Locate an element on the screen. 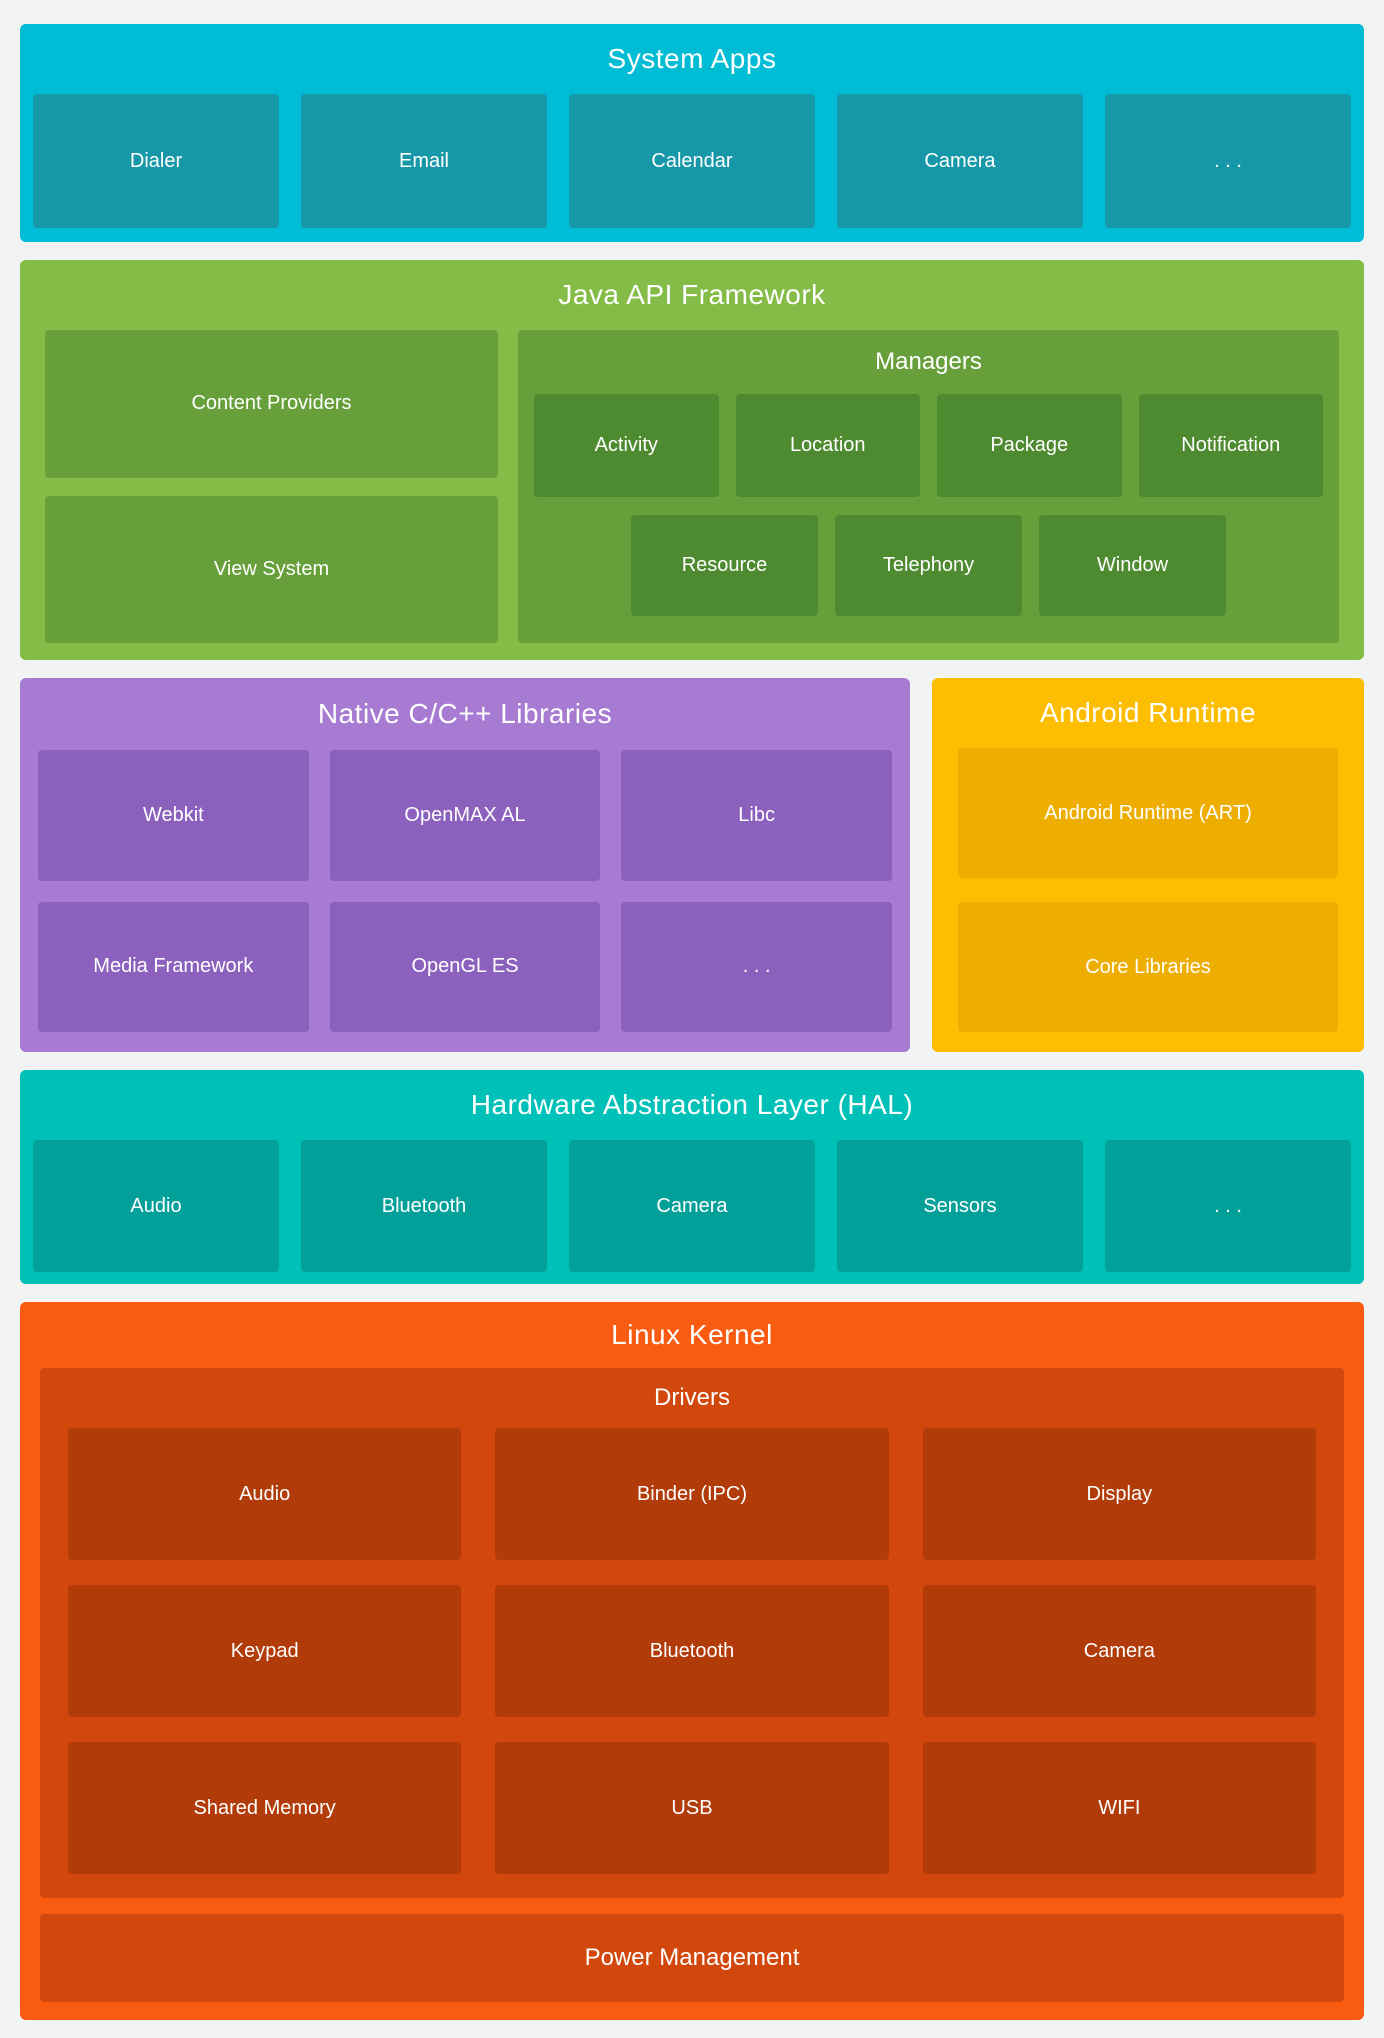 This screenshot has width=1384, height=2038. box-power-management: Power Management is located at coordinates (692, 1958).